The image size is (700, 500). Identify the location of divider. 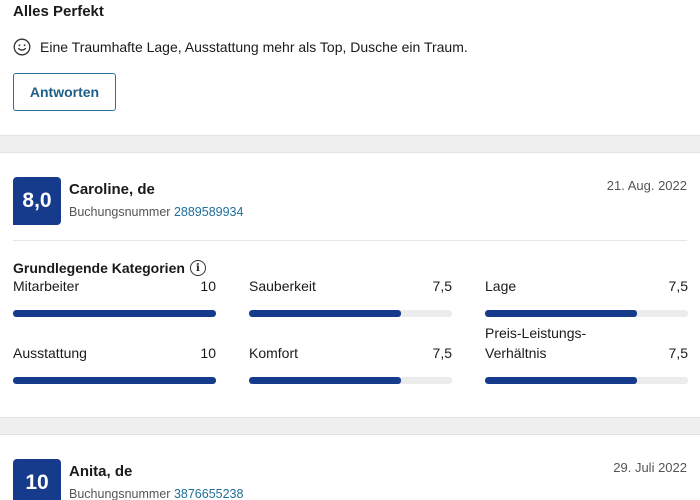
(350, 240).